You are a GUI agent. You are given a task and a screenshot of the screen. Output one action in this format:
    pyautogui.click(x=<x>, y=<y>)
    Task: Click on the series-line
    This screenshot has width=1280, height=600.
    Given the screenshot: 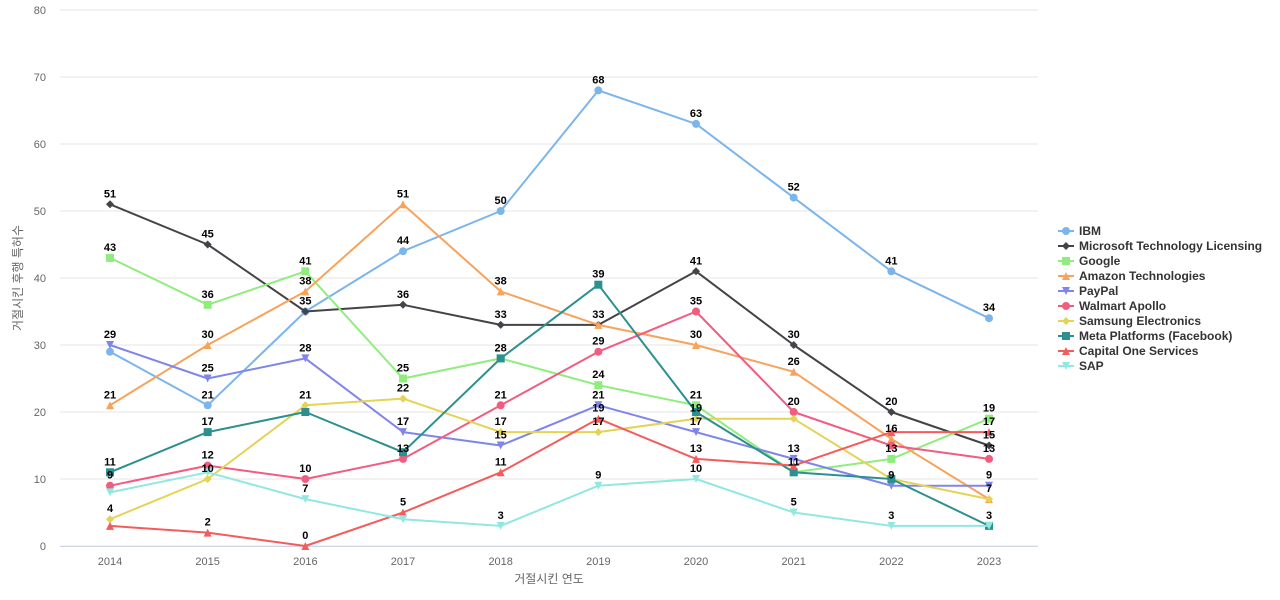 What is the action you would take?
    pyautogui.click(x=549, y=459)
    